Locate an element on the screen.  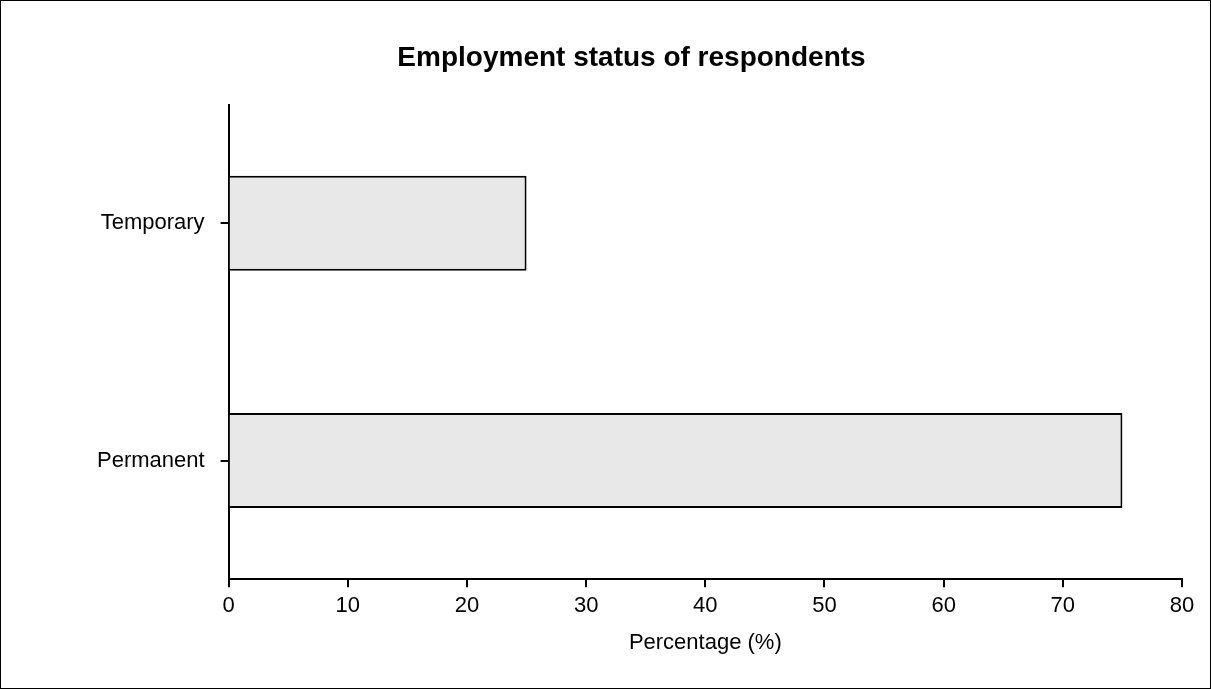
x-tick-label: 30 is located at coordinates (586, 605).